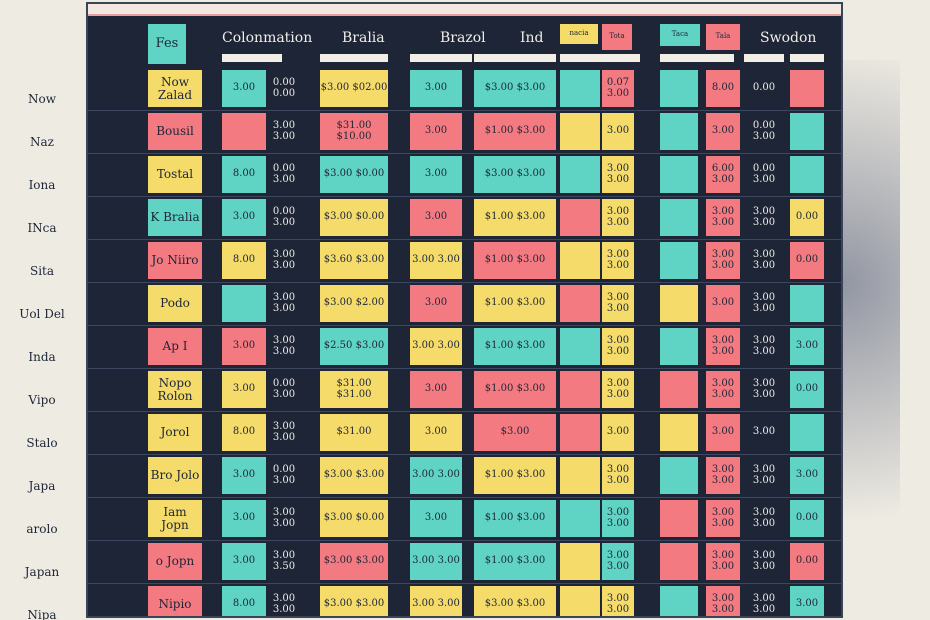  Describe the element at coordinates (175, 217) in the screenshot. I see `table-cell-name: K Bralia` at that location.